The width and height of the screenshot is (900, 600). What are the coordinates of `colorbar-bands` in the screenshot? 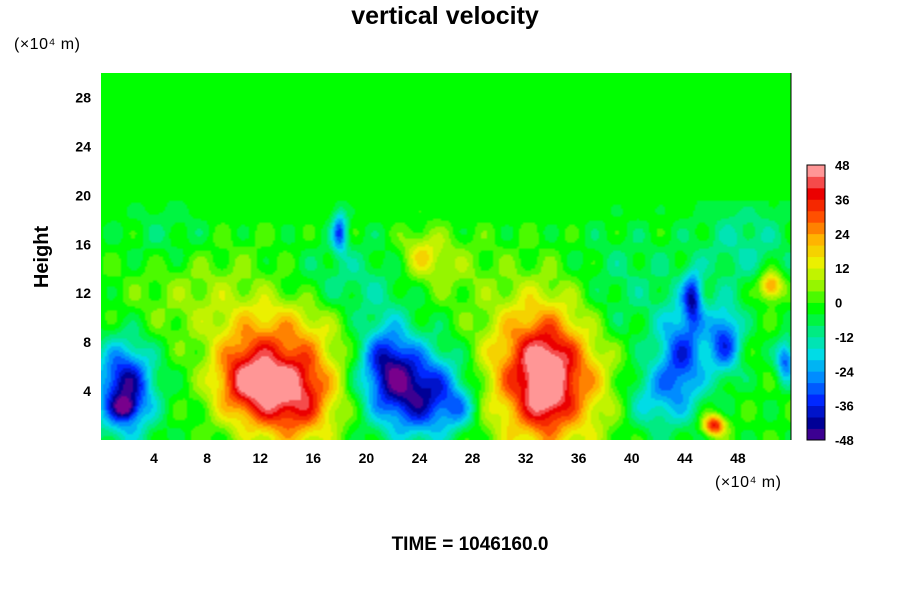 It's located at (816, 303).